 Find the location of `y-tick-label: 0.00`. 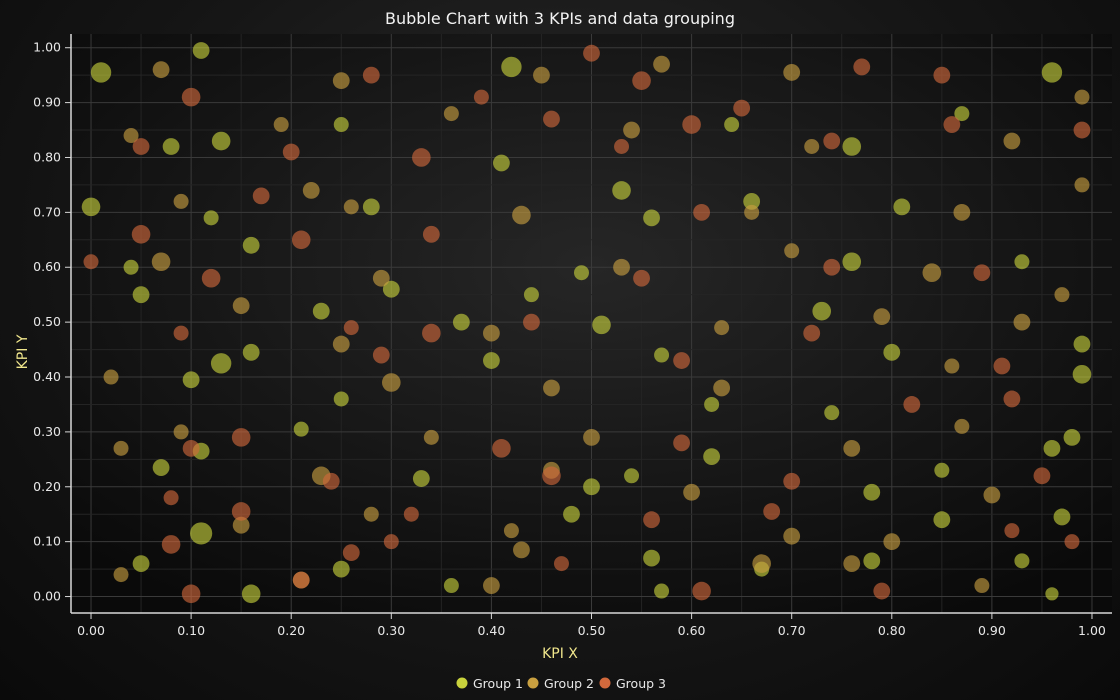

y-tick-label: 0.00 is located at coordinates (47, 596).